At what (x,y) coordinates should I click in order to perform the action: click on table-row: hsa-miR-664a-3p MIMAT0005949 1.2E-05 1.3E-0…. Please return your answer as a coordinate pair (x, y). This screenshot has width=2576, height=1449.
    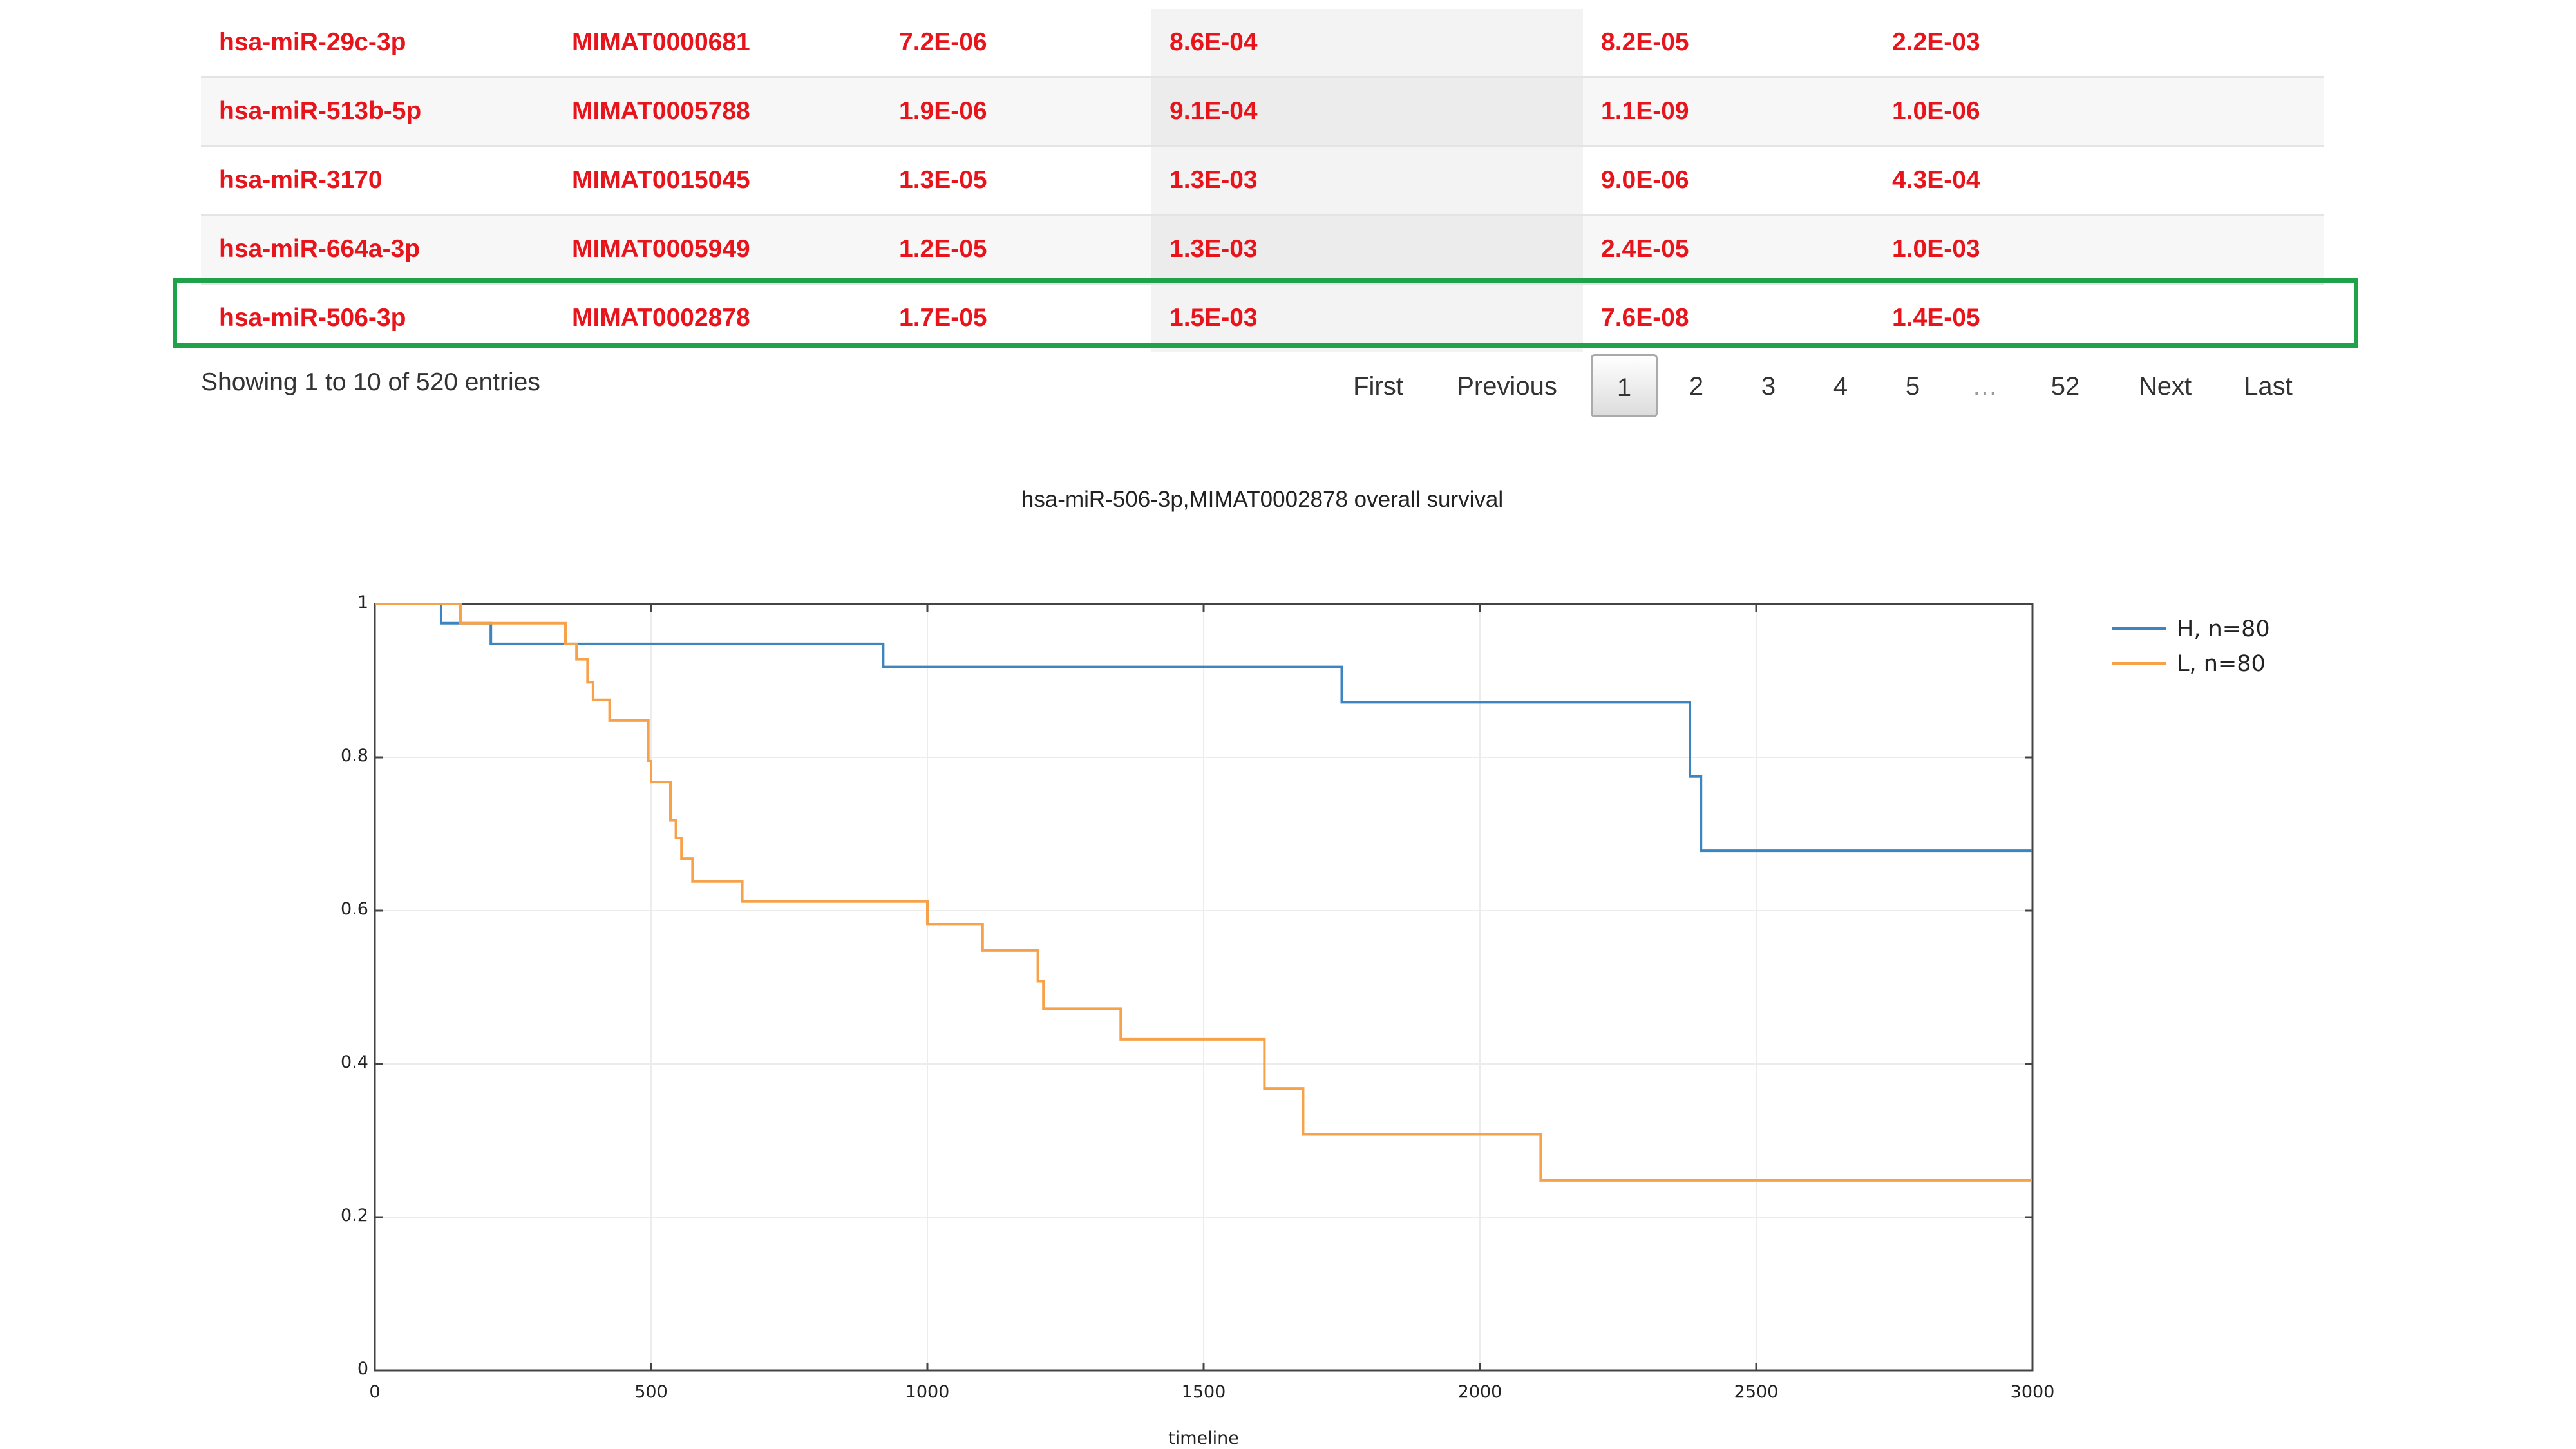
    Looking at the image, I should click on (1262, 249).